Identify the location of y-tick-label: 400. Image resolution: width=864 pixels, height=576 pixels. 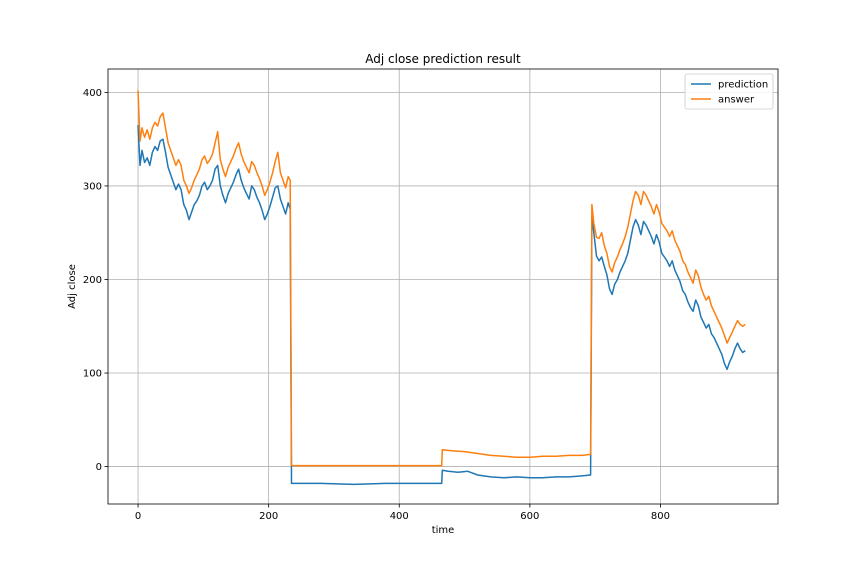
(92, 93).